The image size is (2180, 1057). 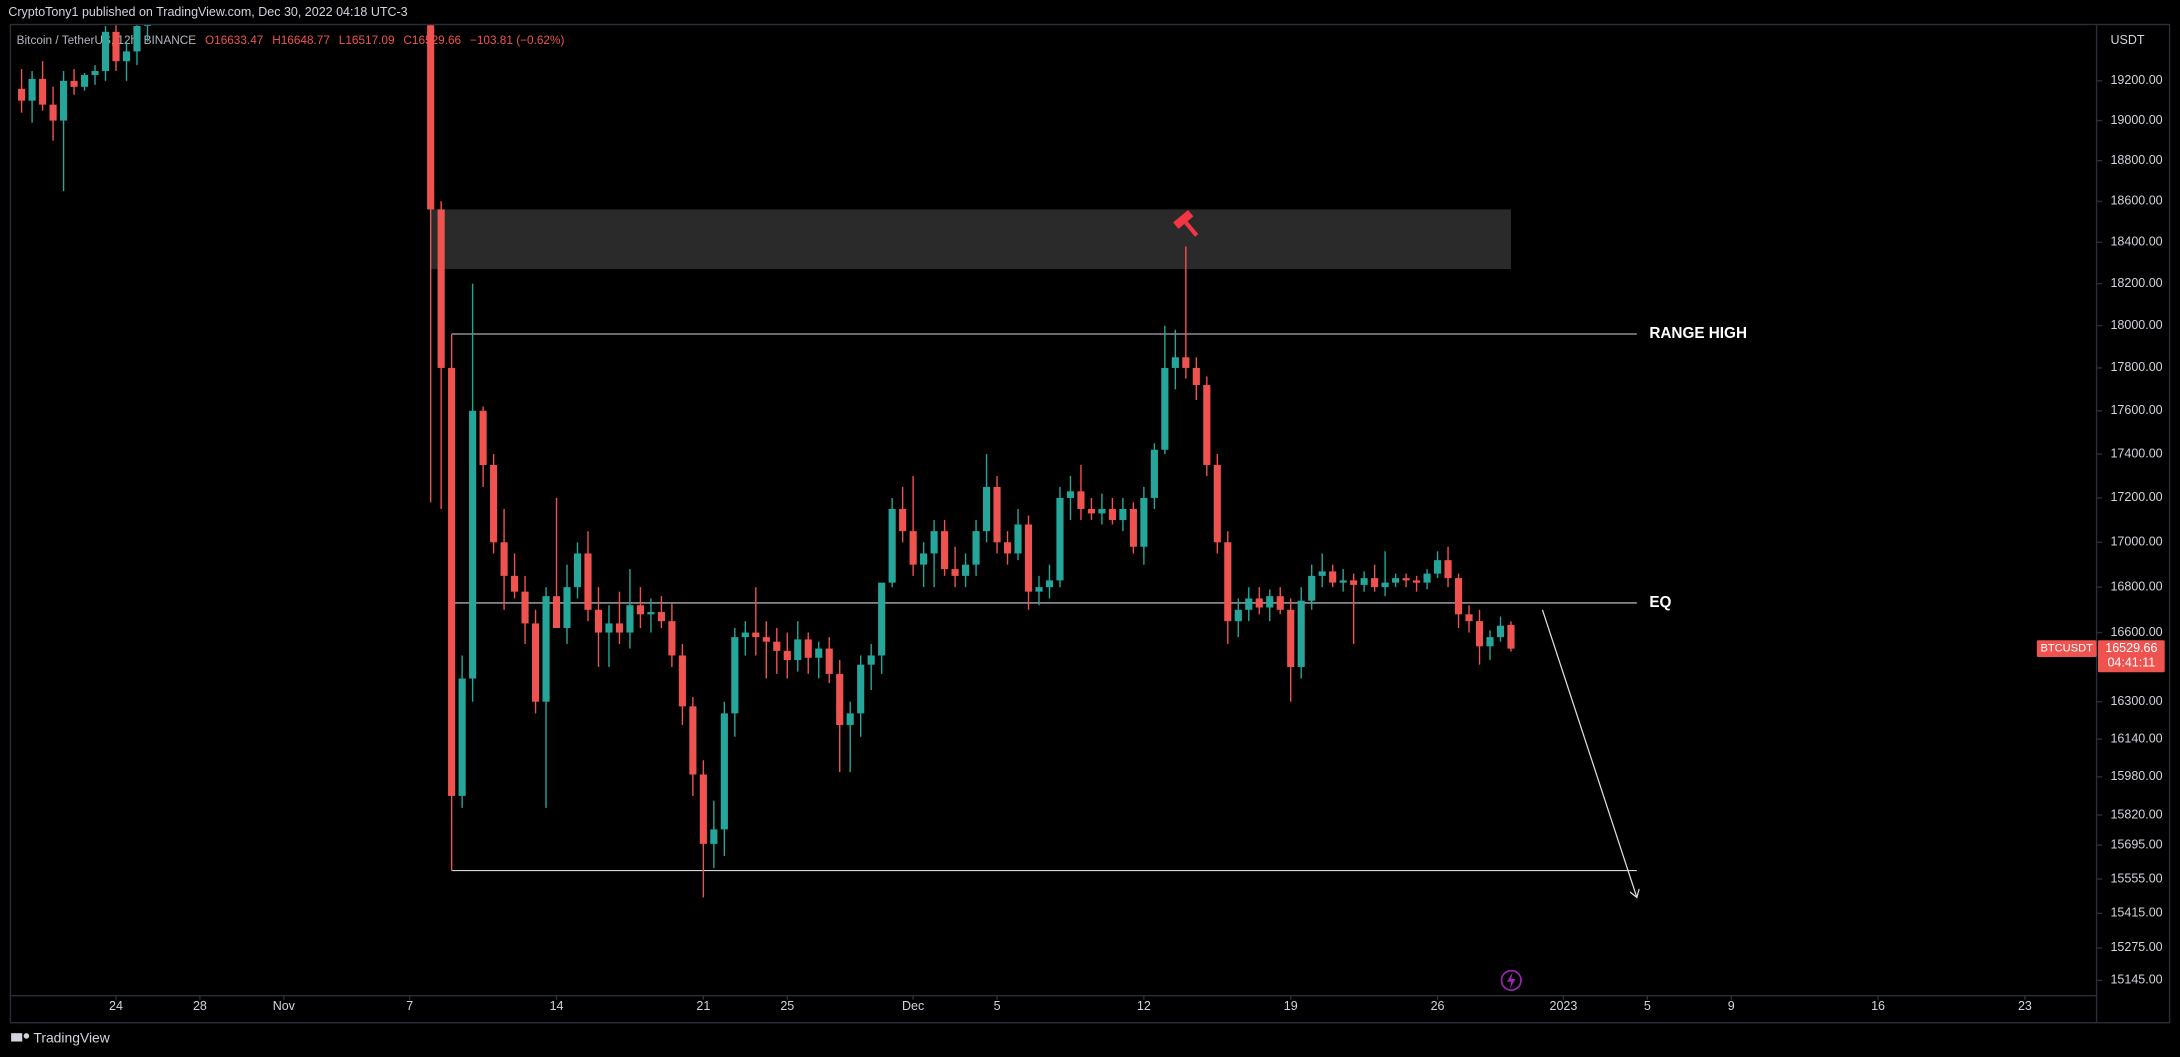 What do you see at coordinates (234, 40) in the screenshot?
I see `open: O16633.47` at bounding box center [234, 40].